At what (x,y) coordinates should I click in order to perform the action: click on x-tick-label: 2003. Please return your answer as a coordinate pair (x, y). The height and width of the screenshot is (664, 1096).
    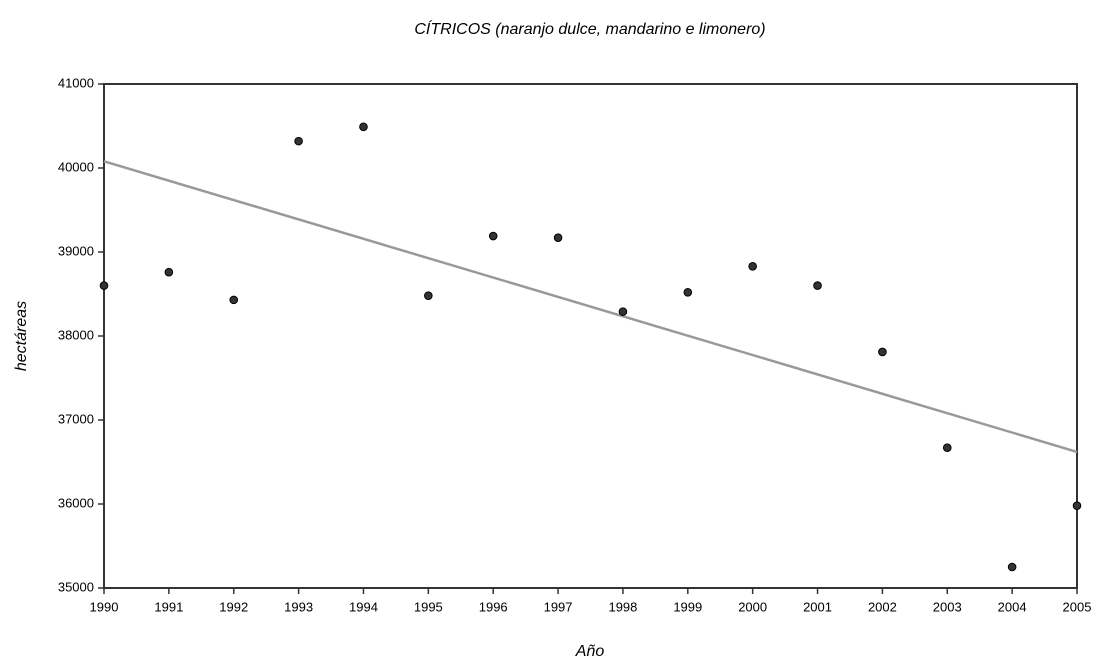
    Looking at the image, I should click on (947, 606).